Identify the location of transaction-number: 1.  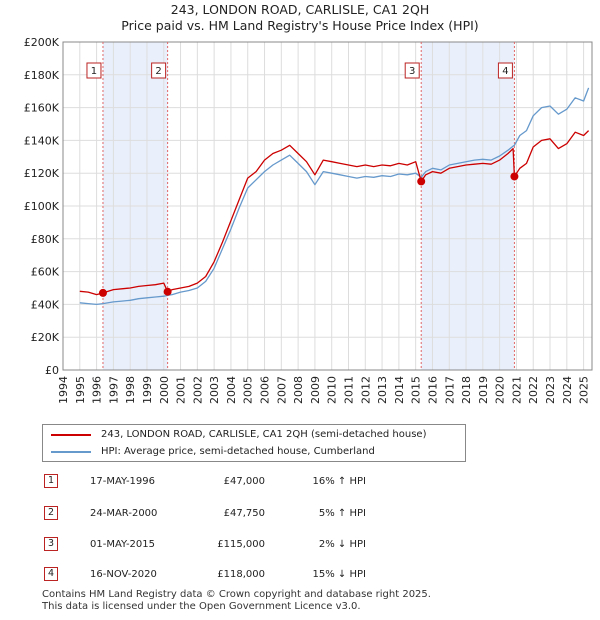
(51, 481).